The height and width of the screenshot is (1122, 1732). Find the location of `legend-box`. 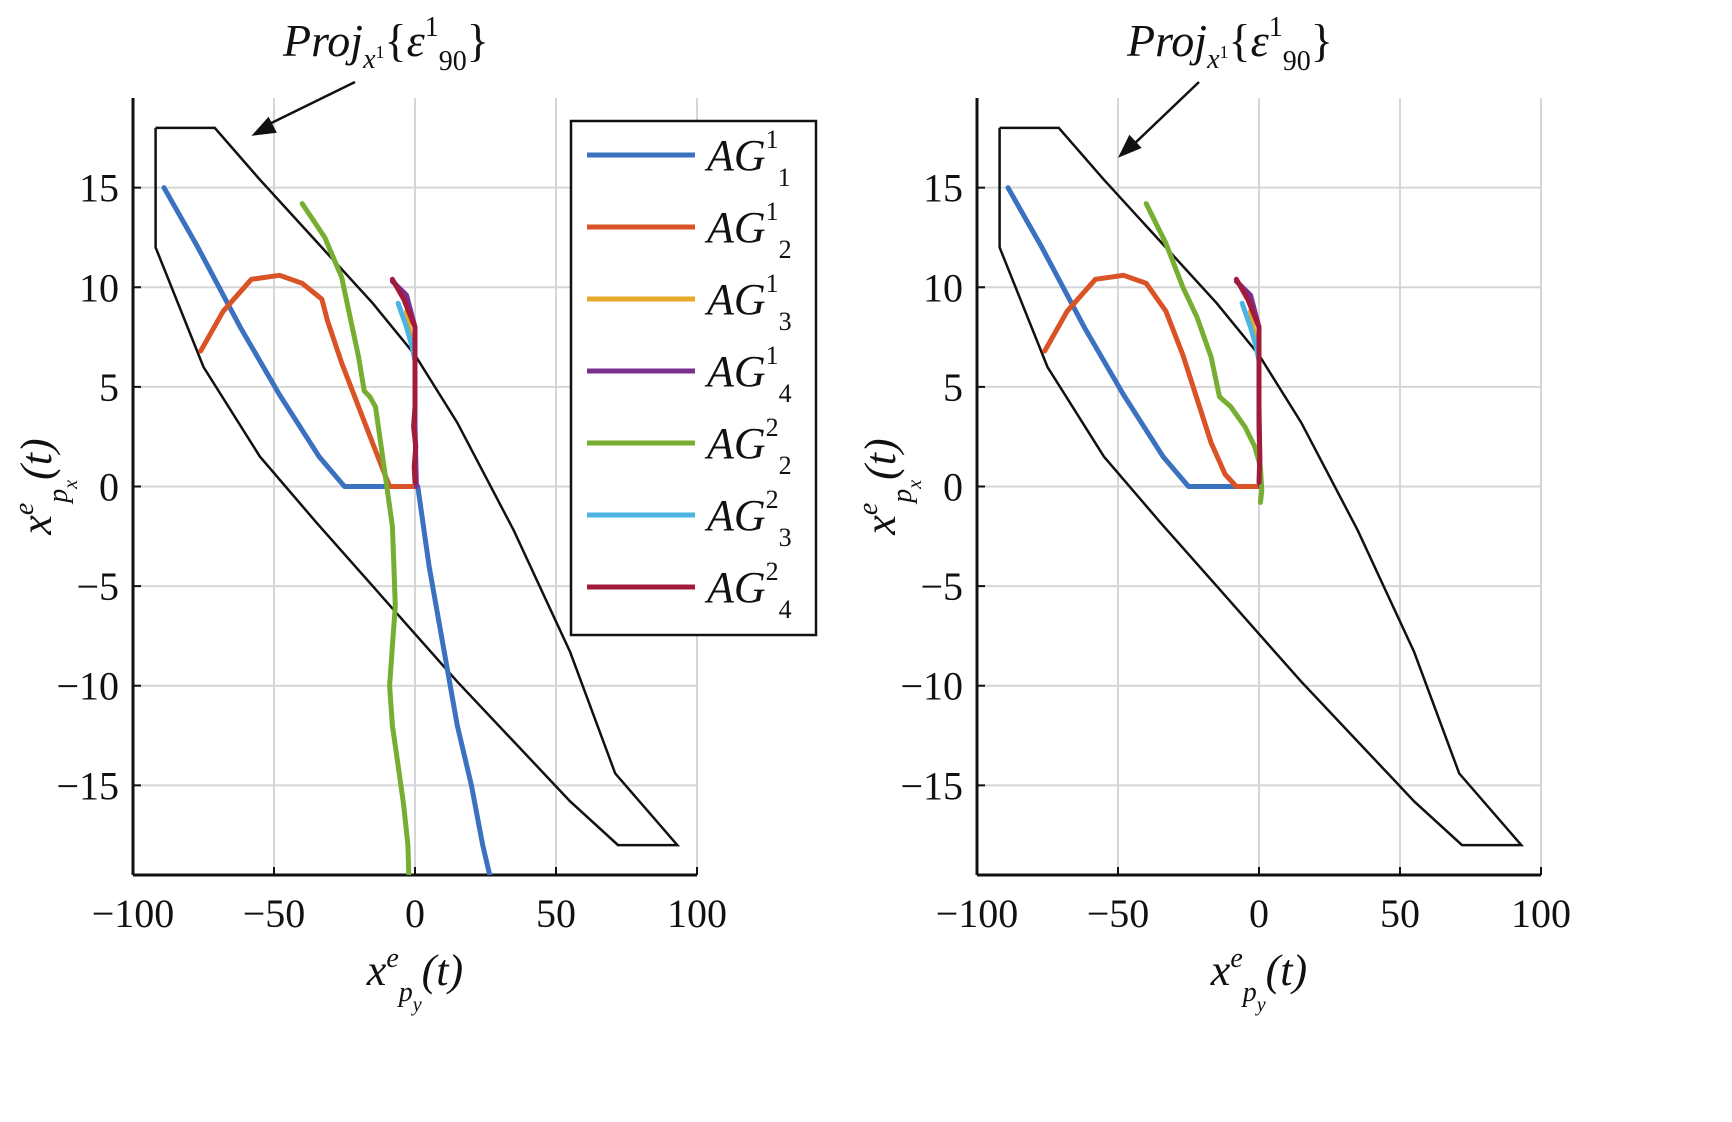

legend-box is located at coordinates (693, 378).